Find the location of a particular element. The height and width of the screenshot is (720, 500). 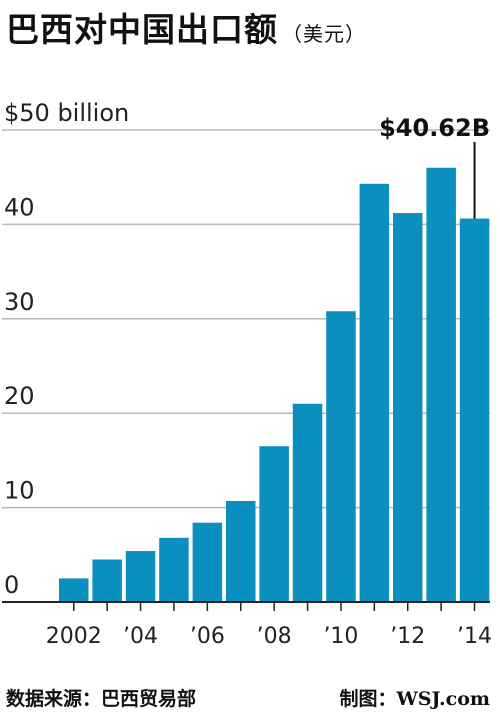

x-tick-label: ’10 is located at coordinates (340, 636).